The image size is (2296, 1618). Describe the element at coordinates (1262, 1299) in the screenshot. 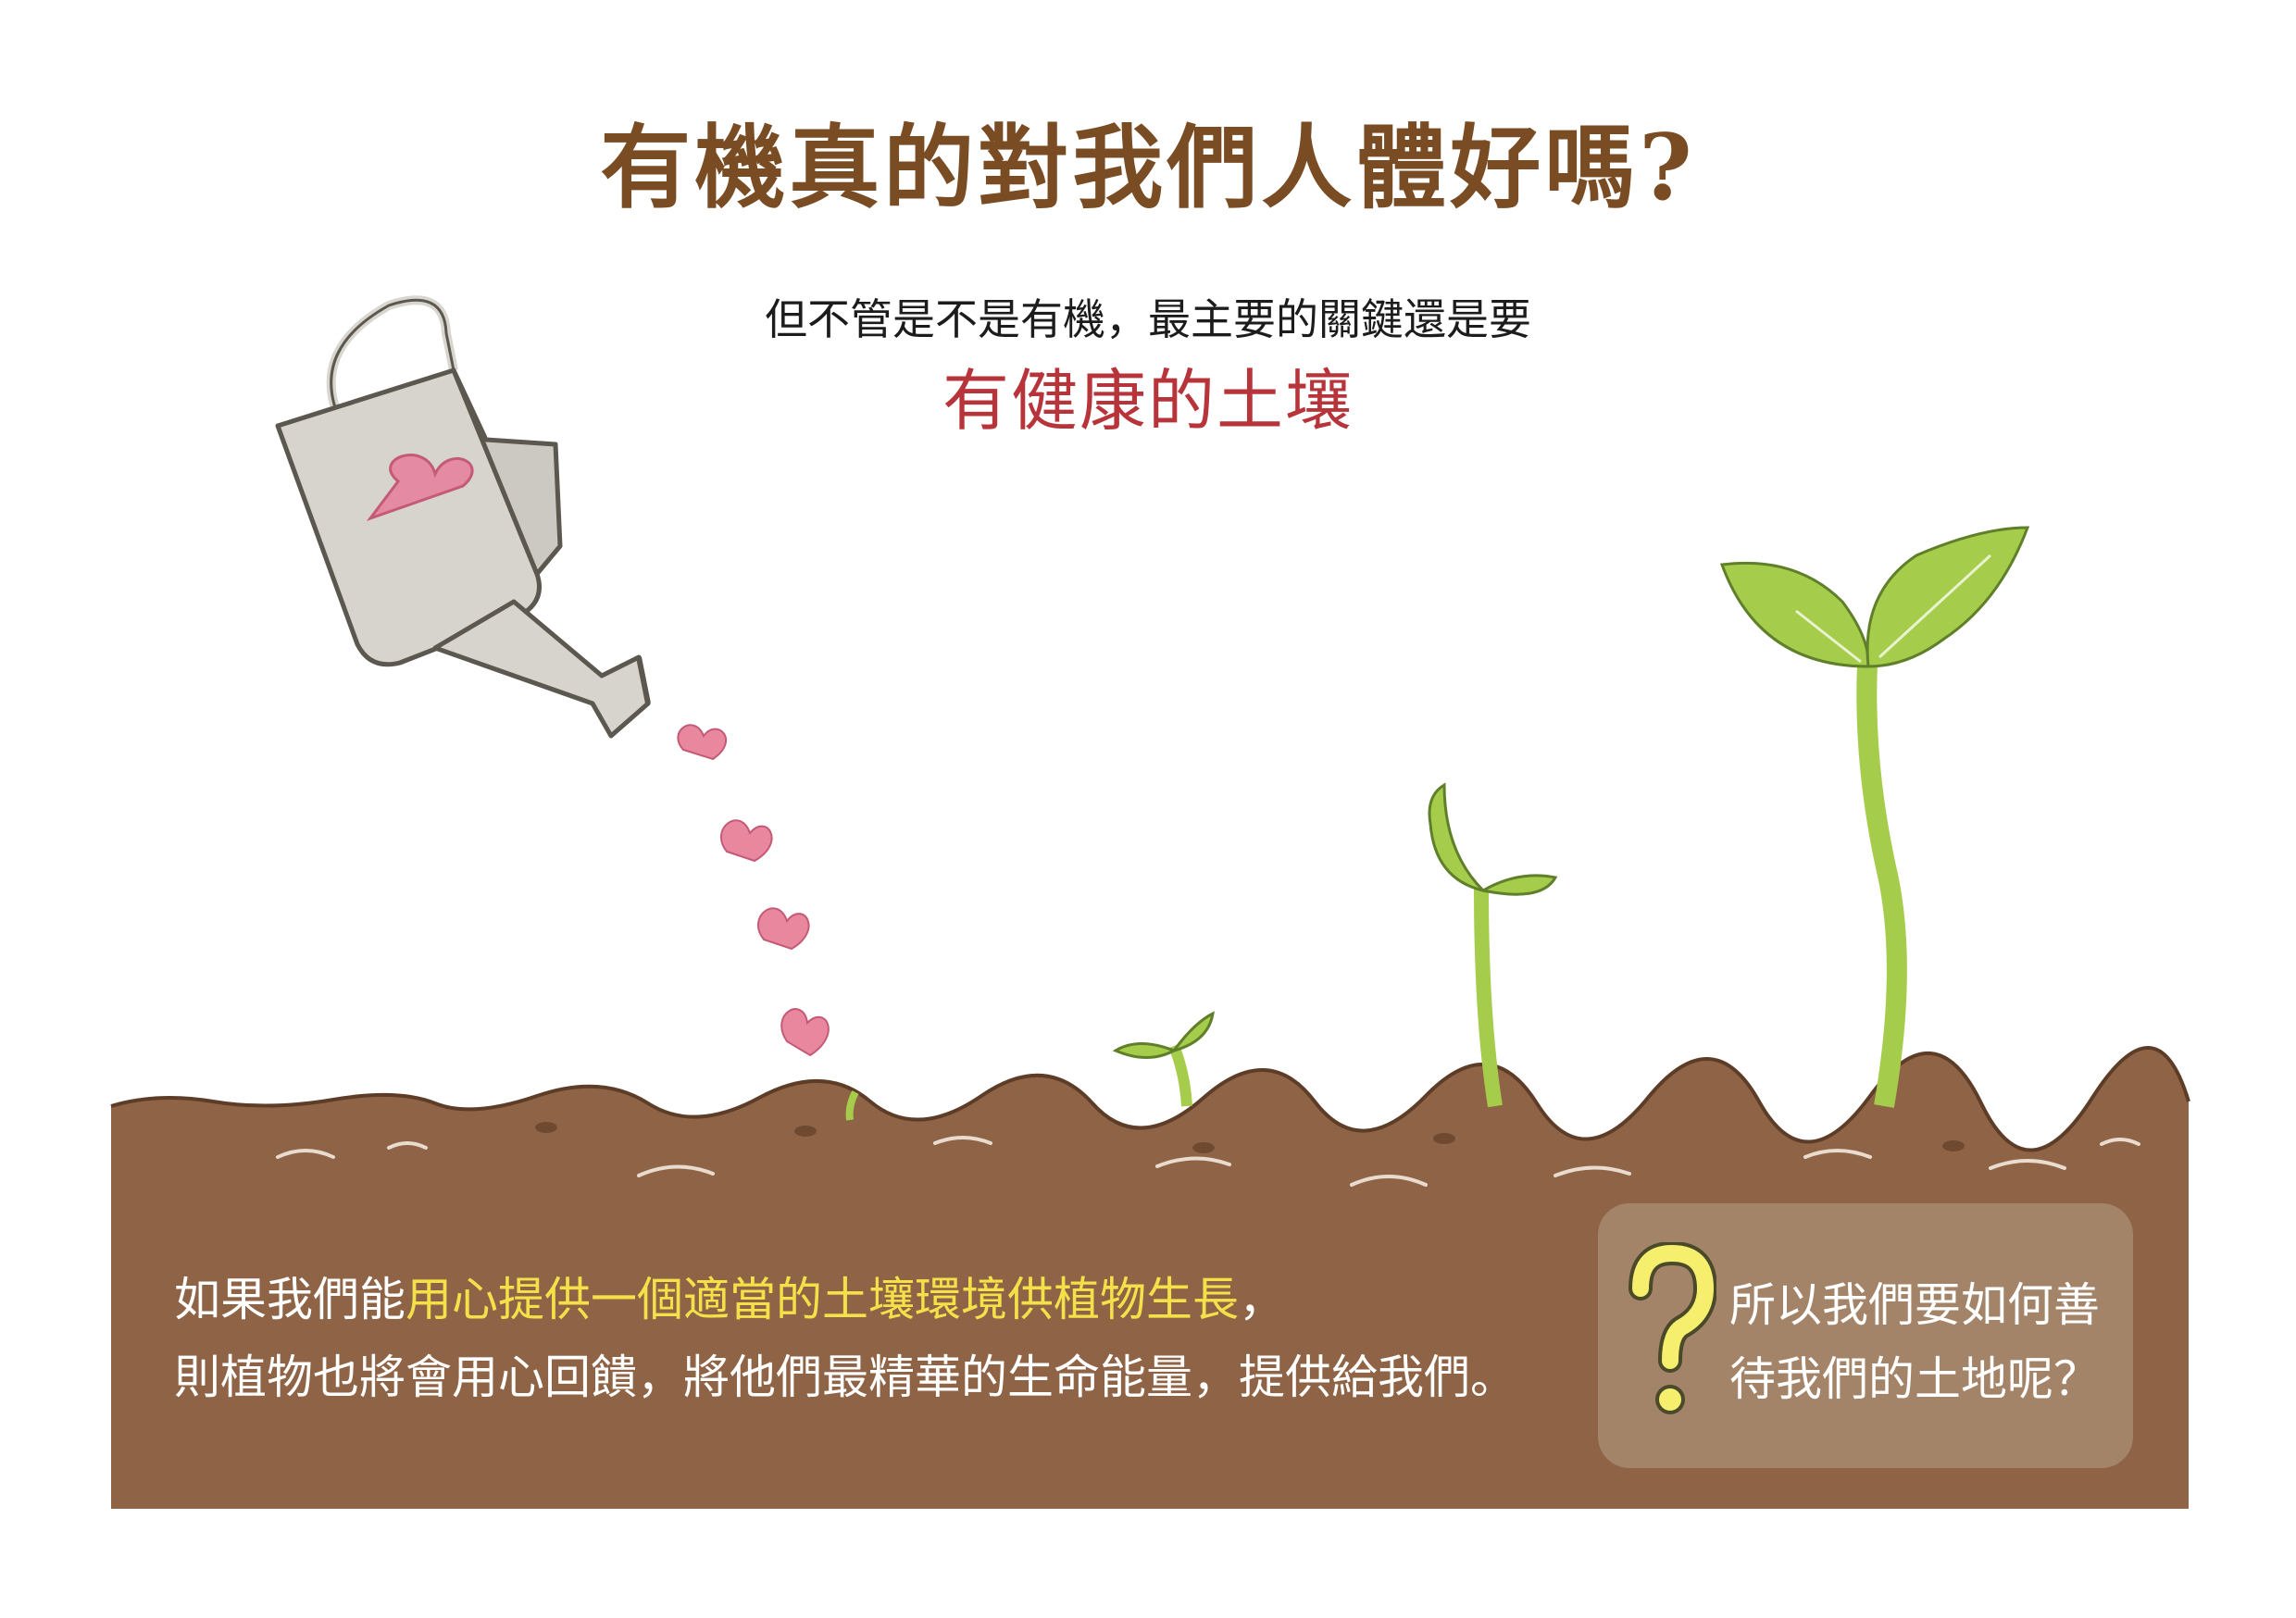

I see `body-line-1-post: ，` at that location.